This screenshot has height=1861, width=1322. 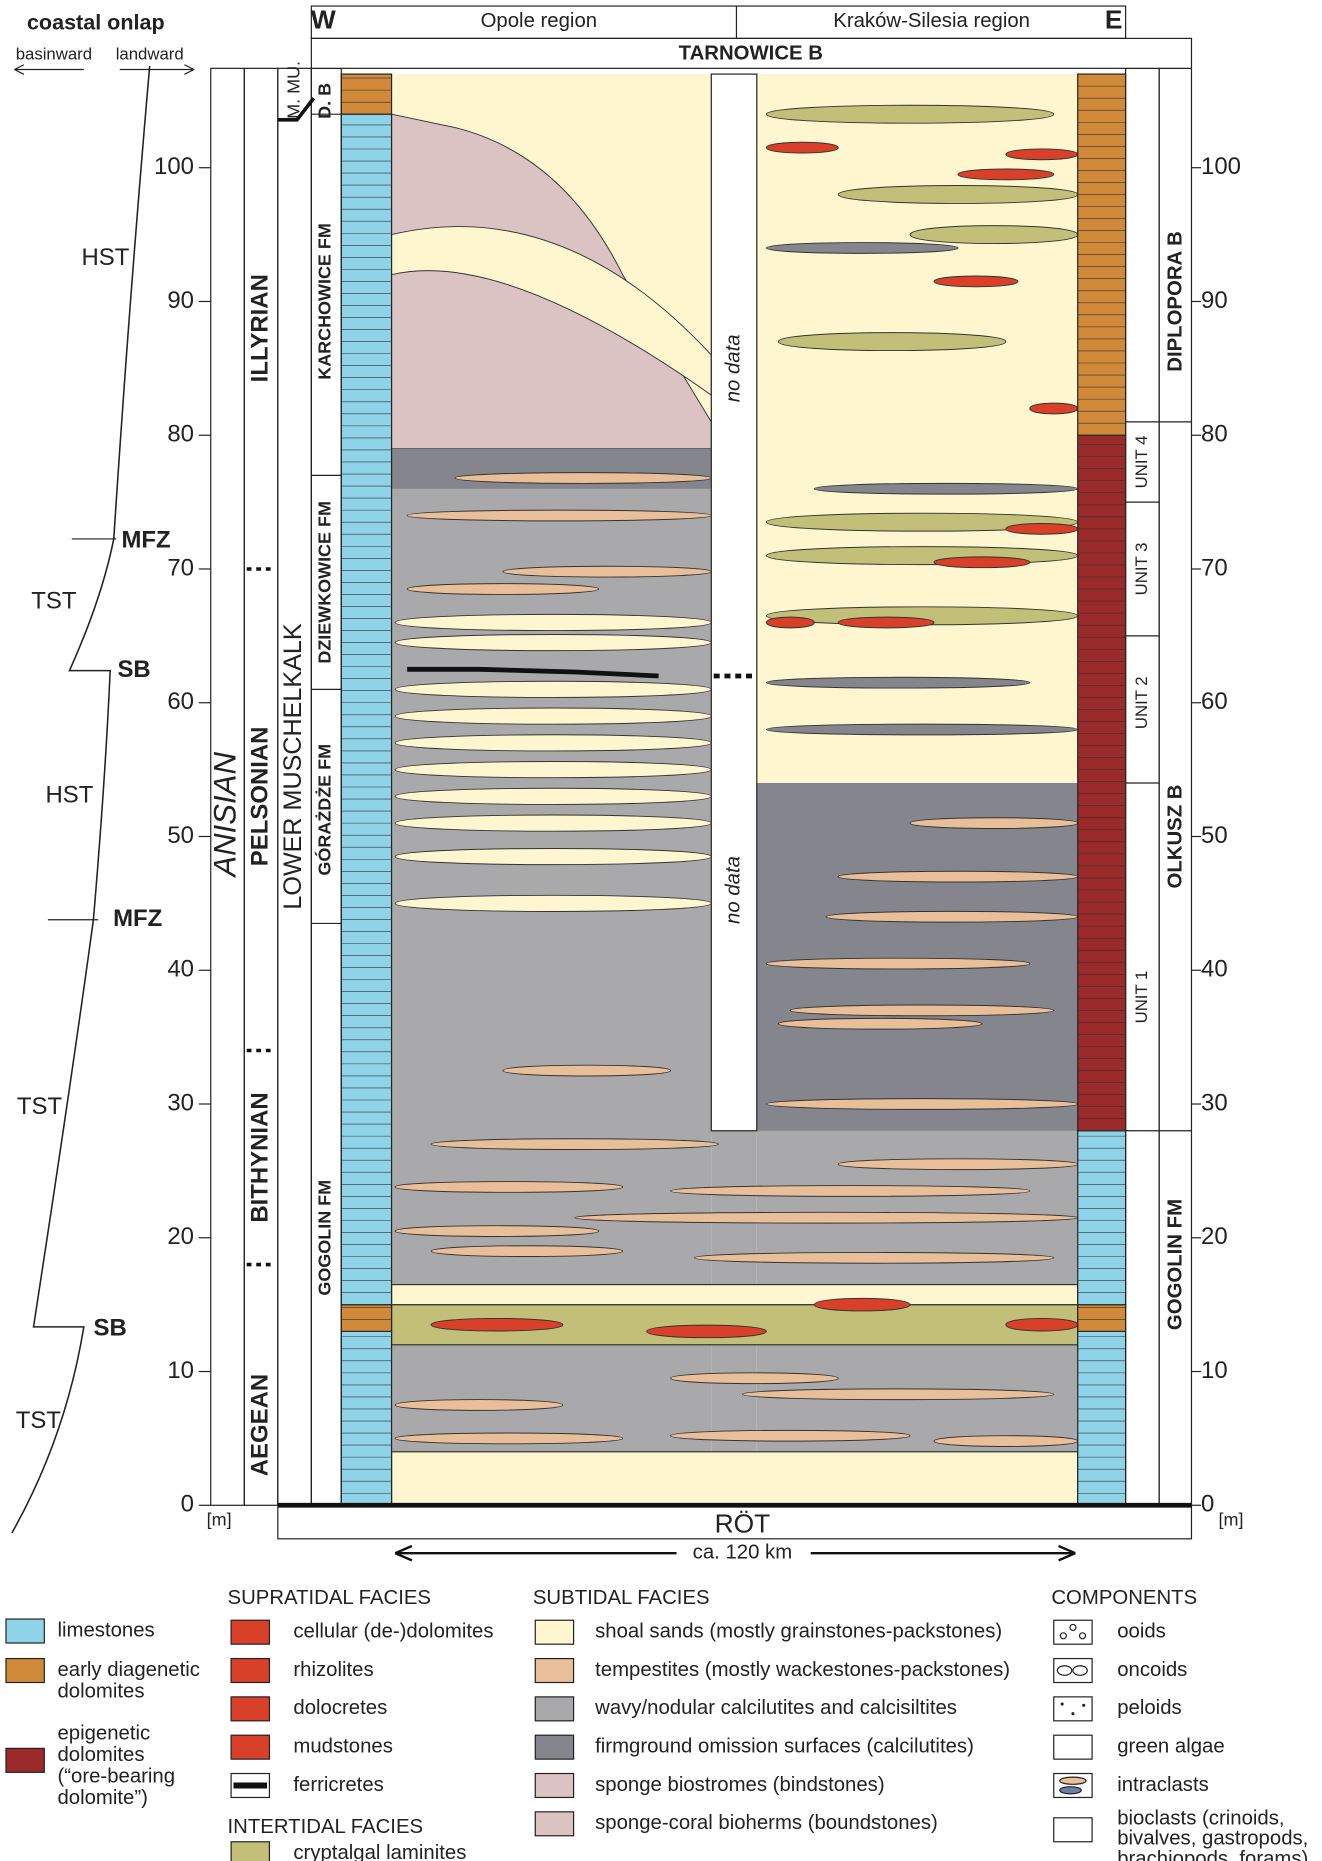 What do you see at coordinates (116, 1776) in the screenshot?
I see `legend-text: (“ore-bearing` at bounding box center [116, 1776].